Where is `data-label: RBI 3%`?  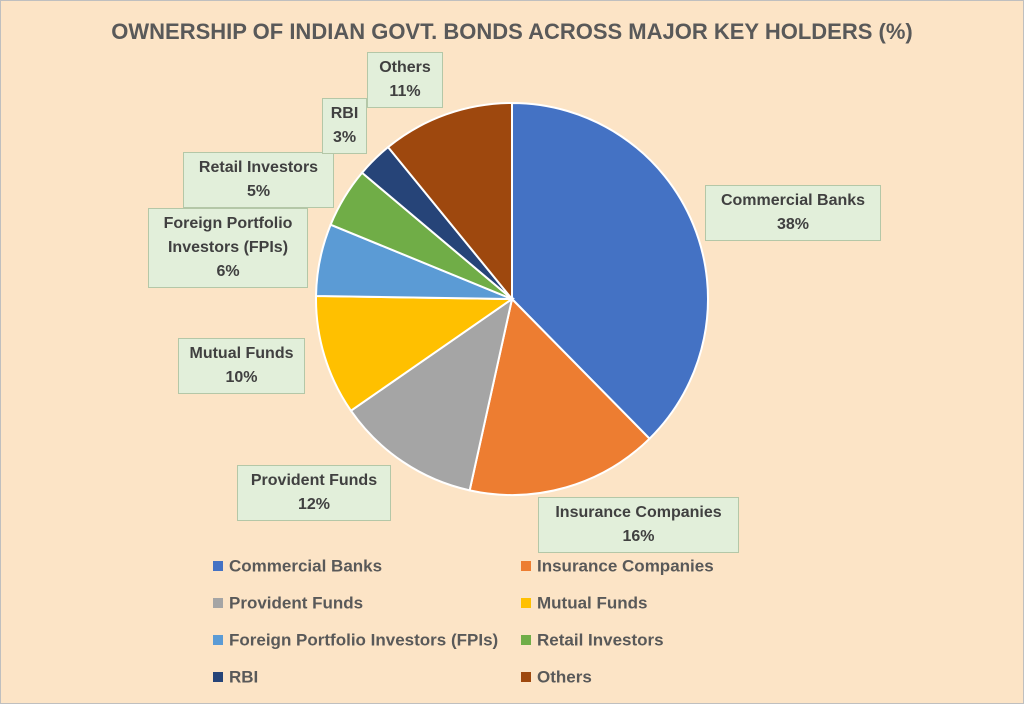
data-label: RBI 3% is located at coordinates (344, 126).